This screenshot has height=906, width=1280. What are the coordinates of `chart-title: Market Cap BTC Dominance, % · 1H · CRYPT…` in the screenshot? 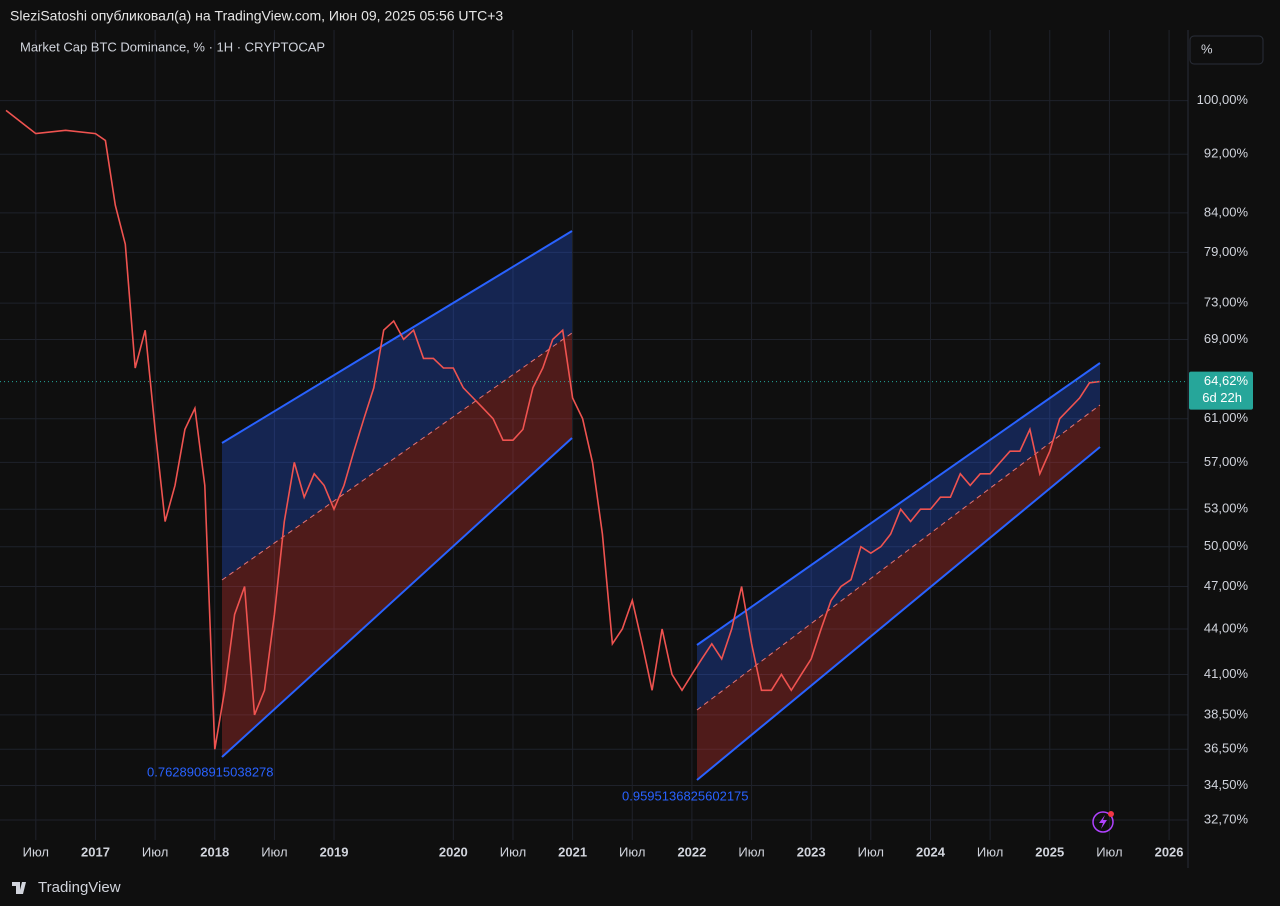 It's located at (172, 46).